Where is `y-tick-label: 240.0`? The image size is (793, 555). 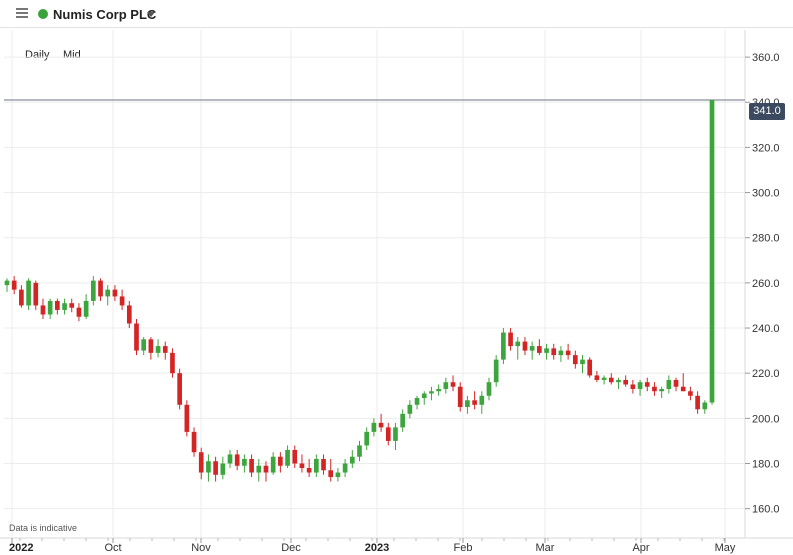 y-tick-label: 240.0 is located at coordinates (766, 329).